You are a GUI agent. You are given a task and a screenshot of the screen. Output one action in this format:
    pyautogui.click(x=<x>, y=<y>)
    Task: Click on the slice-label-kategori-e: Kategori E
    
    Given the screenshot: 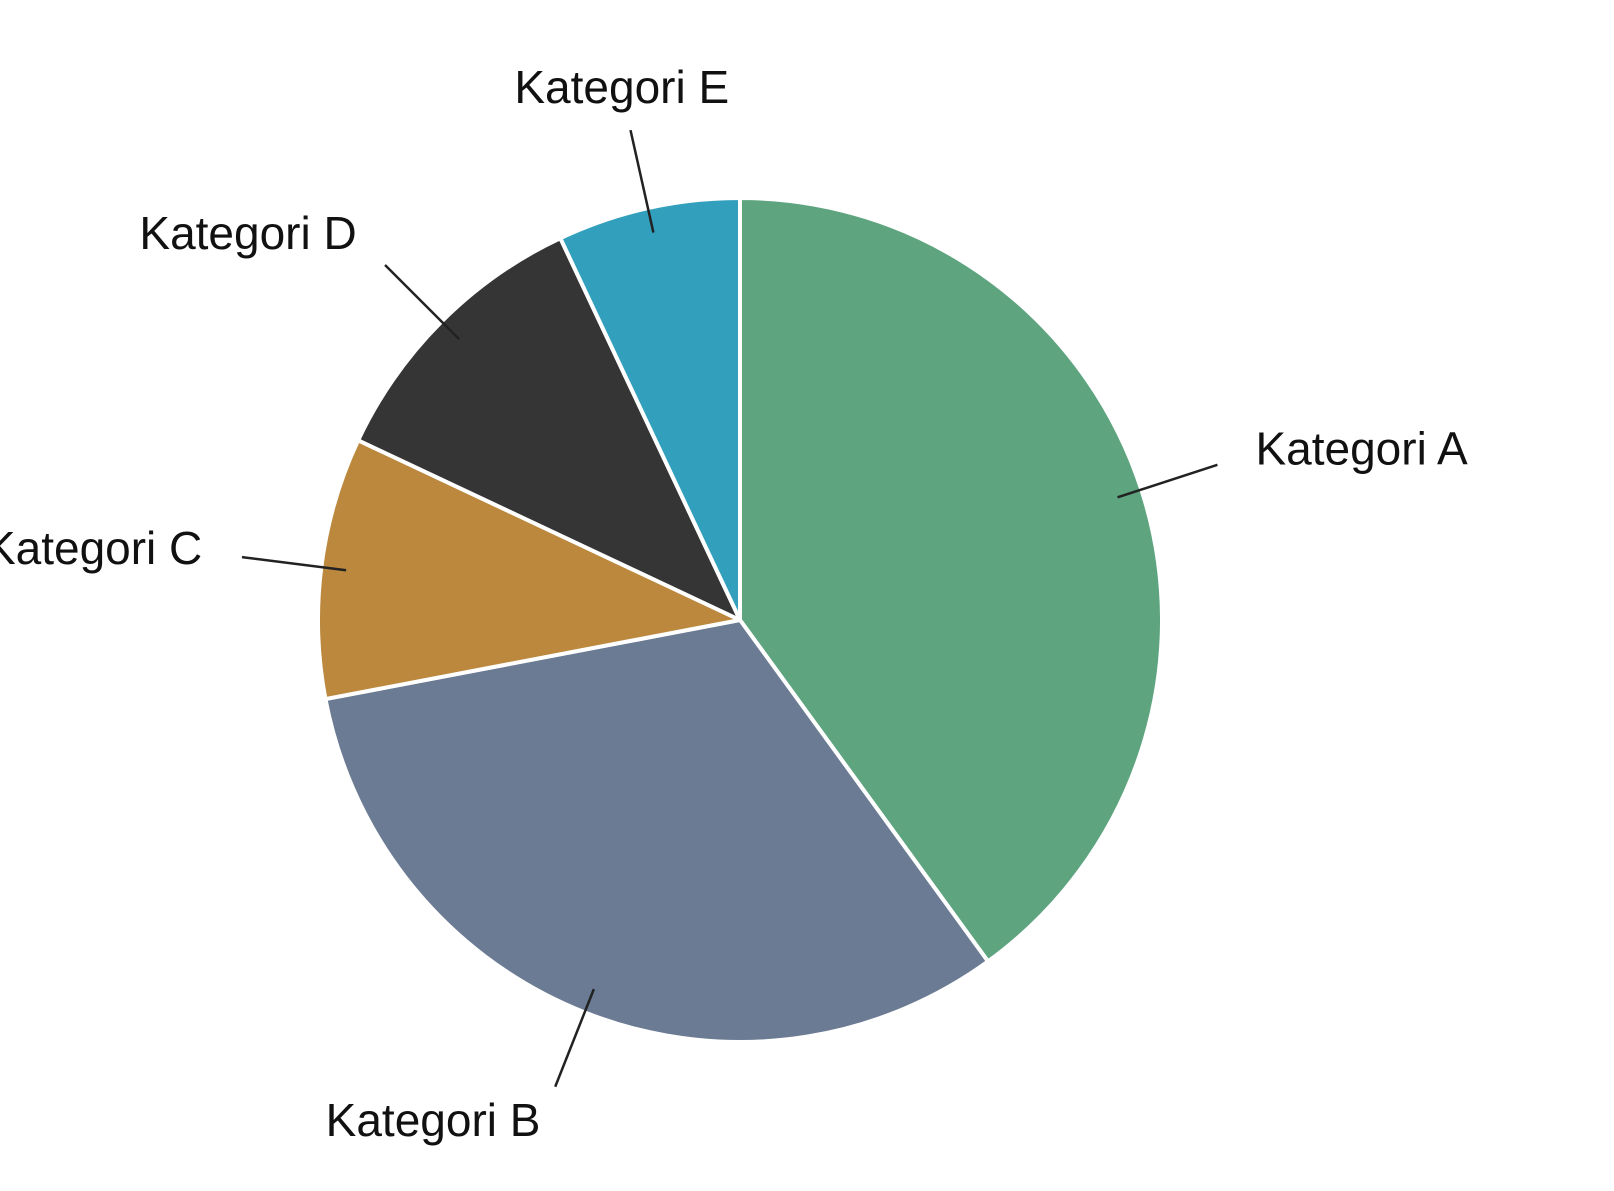 What is the action you would take?
    pyautogui.click(x=621, y=87)
    